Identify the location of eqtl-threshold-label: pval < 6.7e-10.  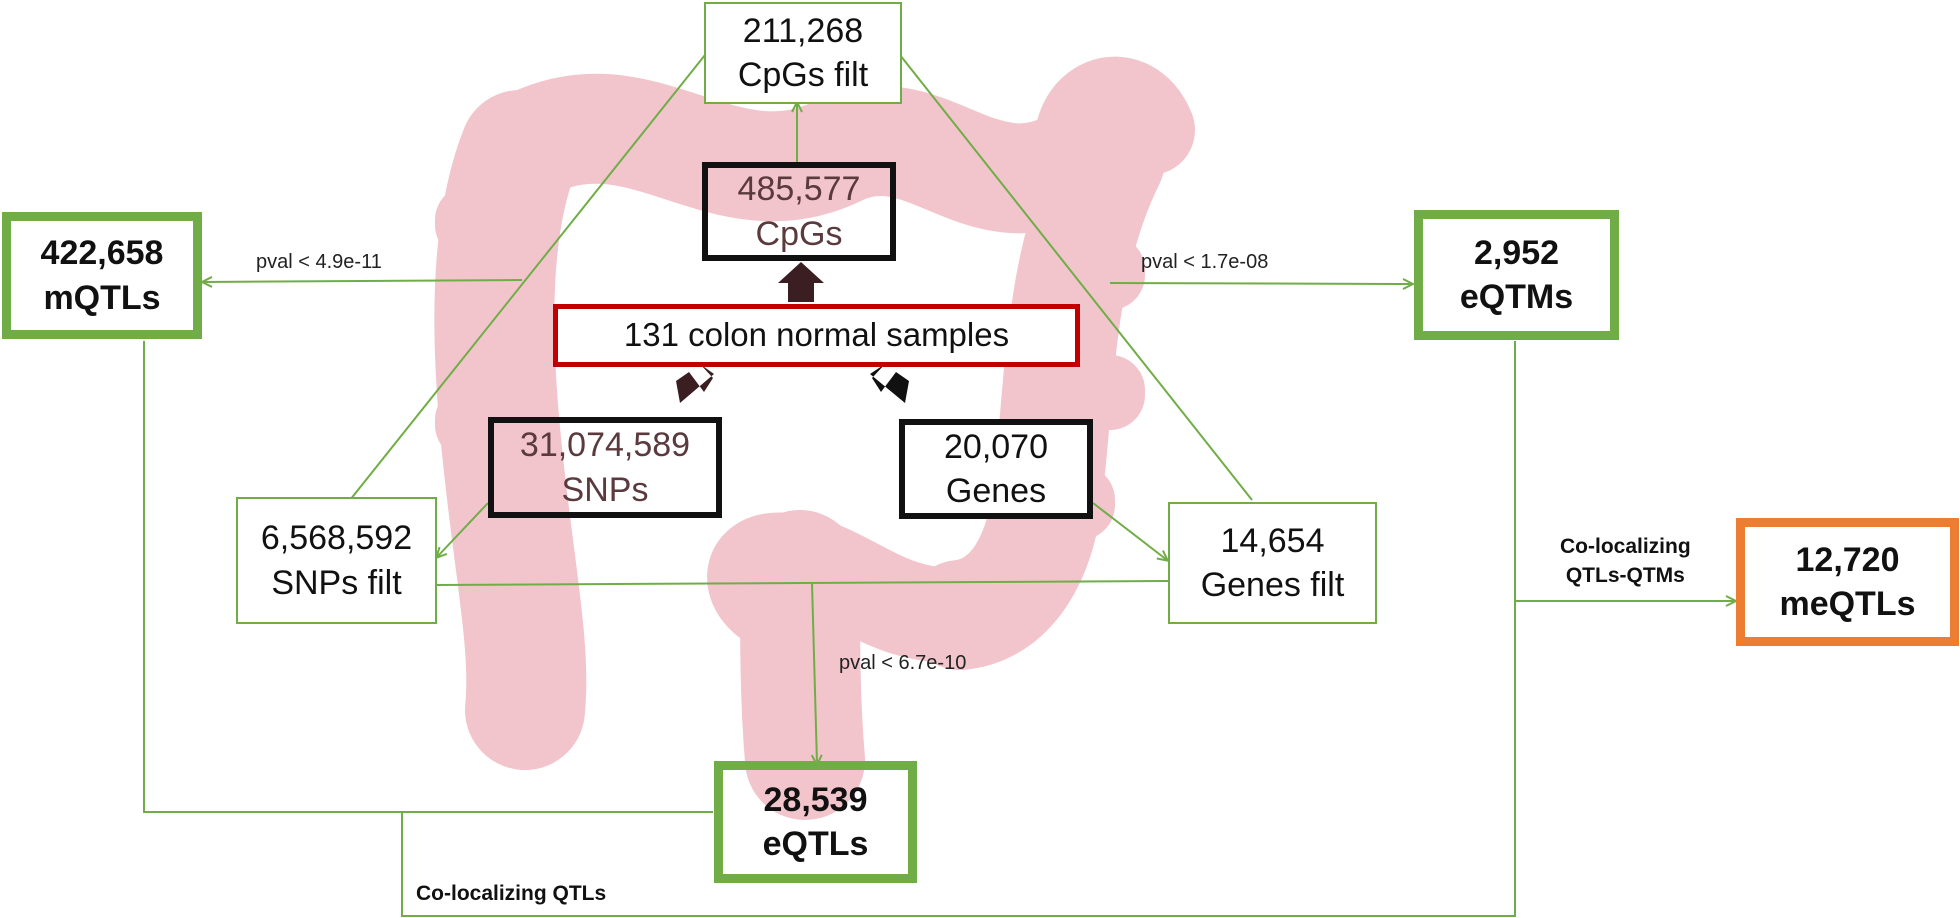
(903, 663).